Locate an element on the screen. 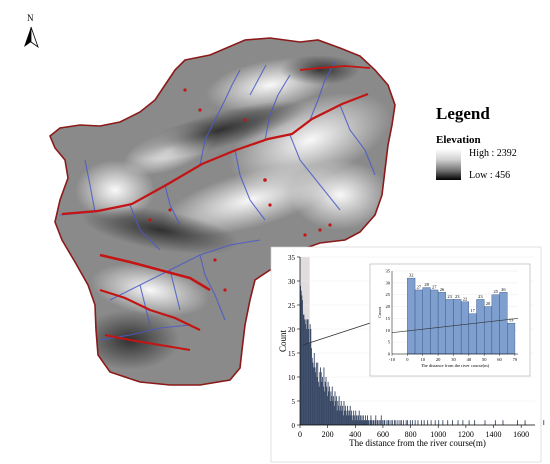 This screenshot has width=550, height=464. y-tick-label: 0 is located at coordinates (294, 426).